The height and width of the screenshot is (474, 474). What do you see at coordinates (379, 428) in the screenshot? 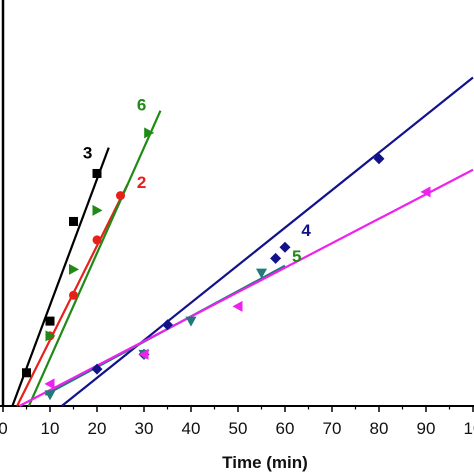
I see `x-tick-label: 80` at bounding box center [379, 428].